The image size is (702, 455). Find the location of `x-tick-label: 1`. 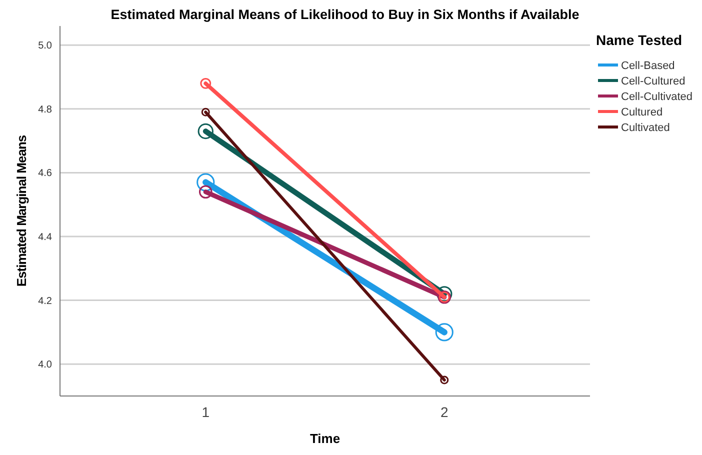

x-tick-label: 1 is located at coordinates (206, 412).